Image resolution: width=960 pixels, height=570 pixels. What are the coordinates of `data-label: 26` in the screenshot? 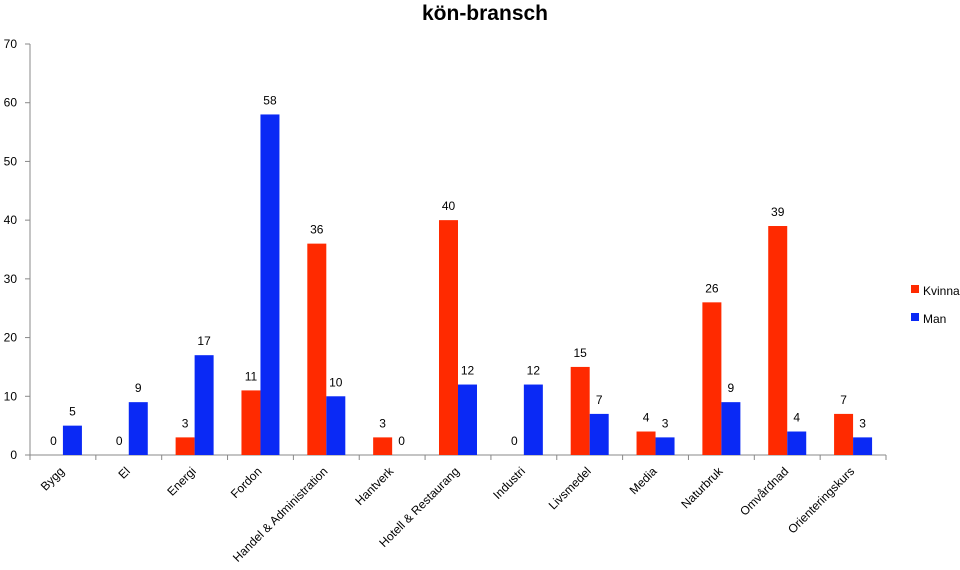 It's located at (712, 288).